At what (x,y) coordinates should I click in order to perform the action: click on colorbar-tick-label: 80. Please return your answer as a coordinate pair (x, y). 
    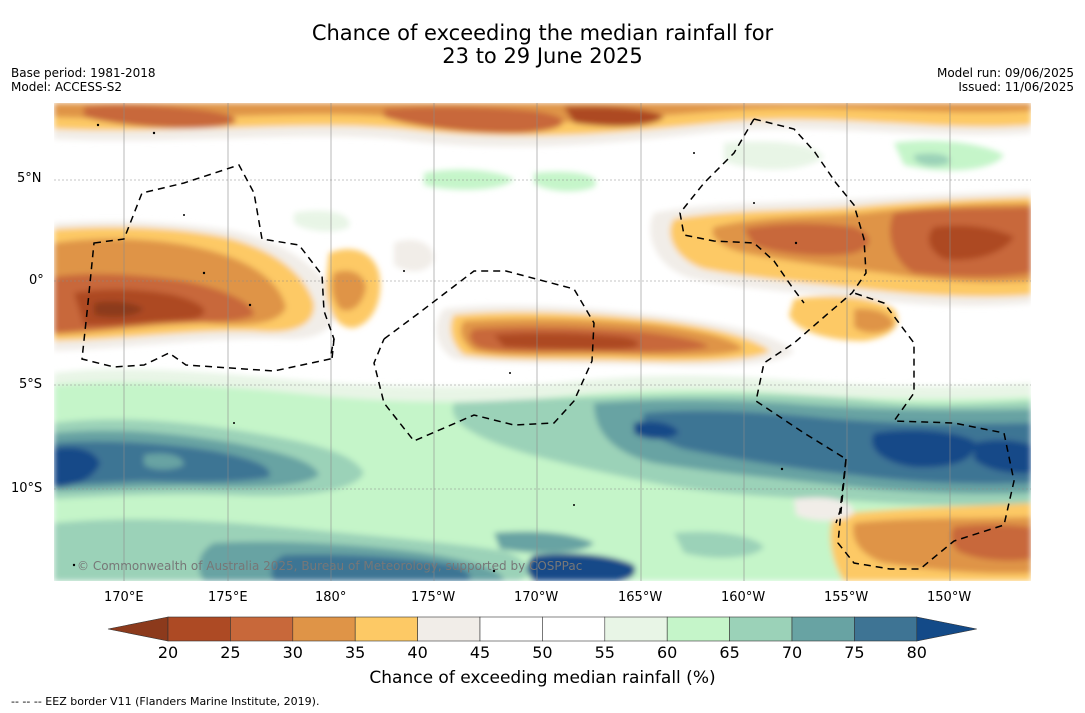
    Looking at the image, I should click on (916, 652).